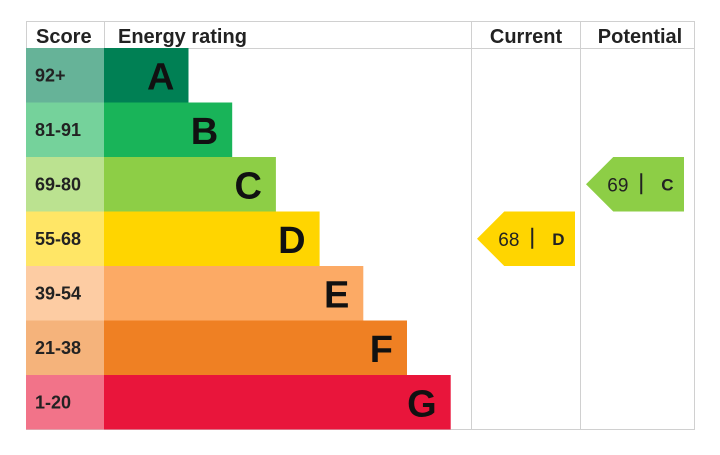 The width and height of the screenshot is (720, 455). Describe the element at coordinates (58, 239) in the screenshot. I see `score-label-d: 55-68` at that location.